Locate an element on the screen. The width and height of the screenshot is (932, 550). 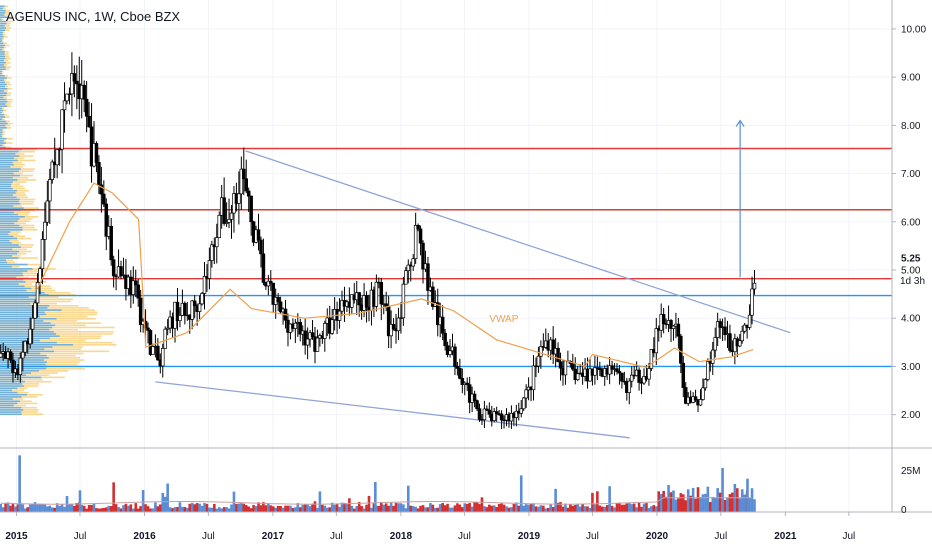
time-tick-label: 2021 is located at coordinates (785, 536).